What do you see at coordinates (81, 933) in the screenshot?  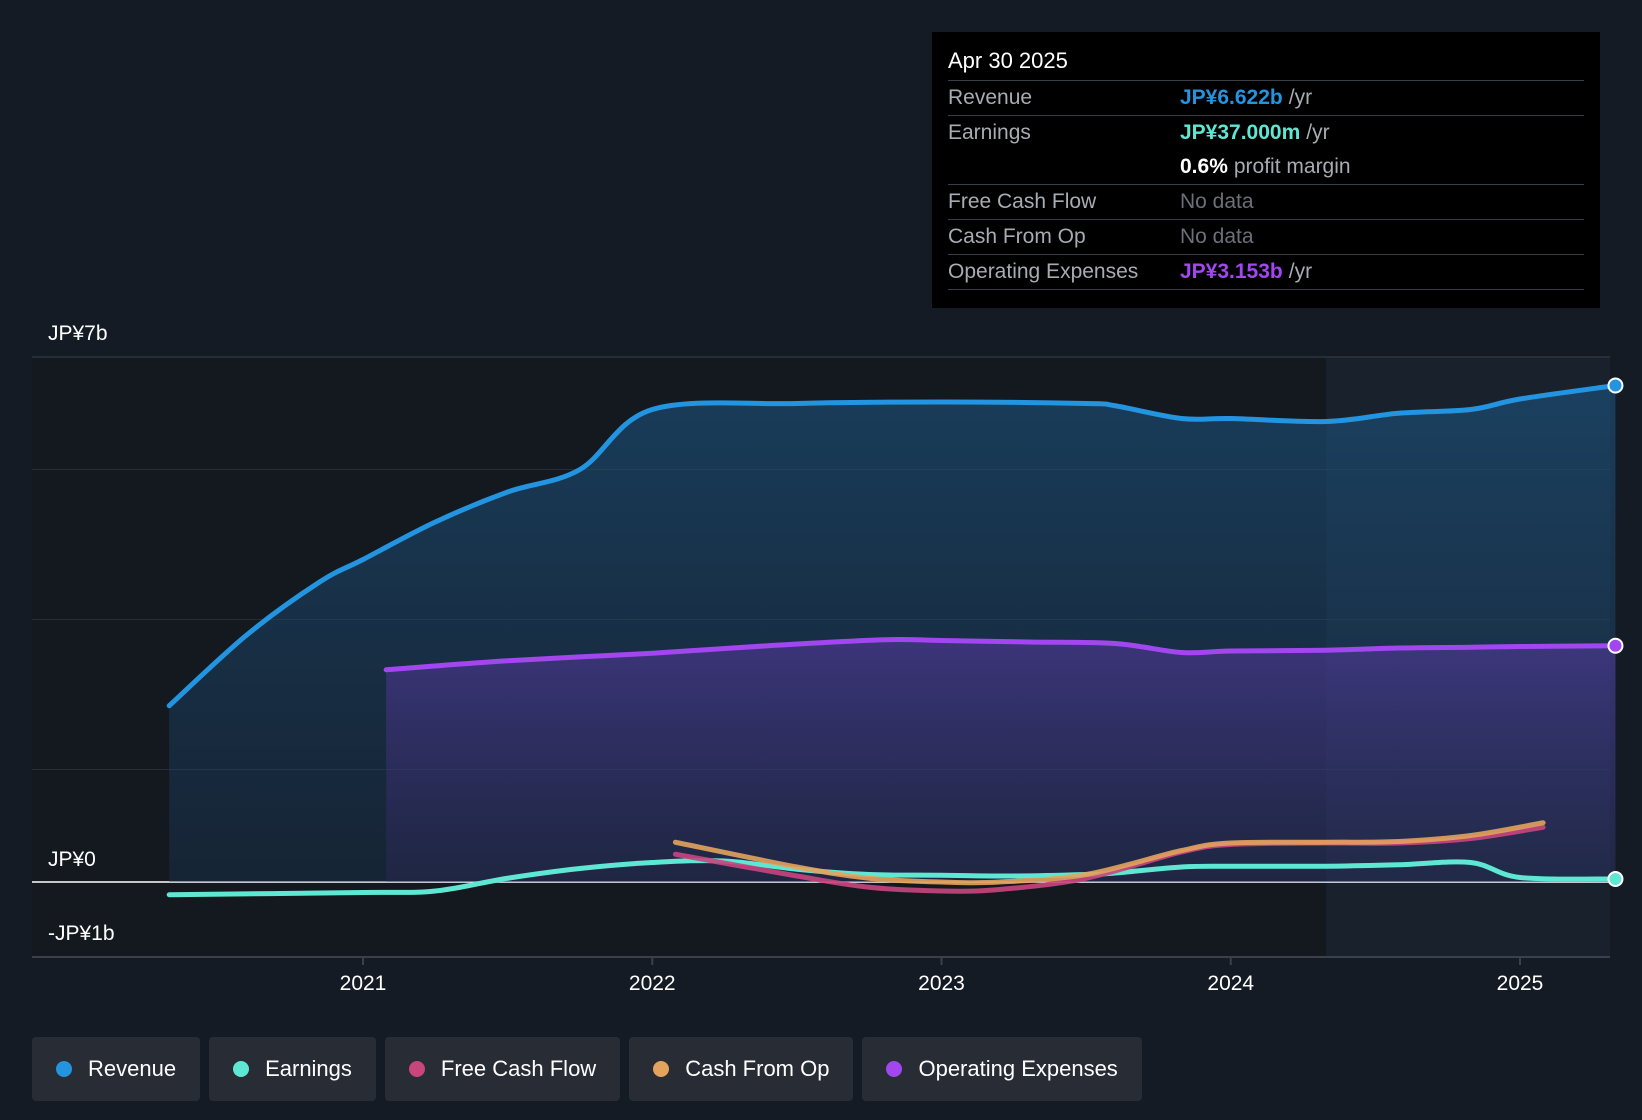 I see `y-tick-label-bottom: -JP¥1b` at bounding box center [81, 933].